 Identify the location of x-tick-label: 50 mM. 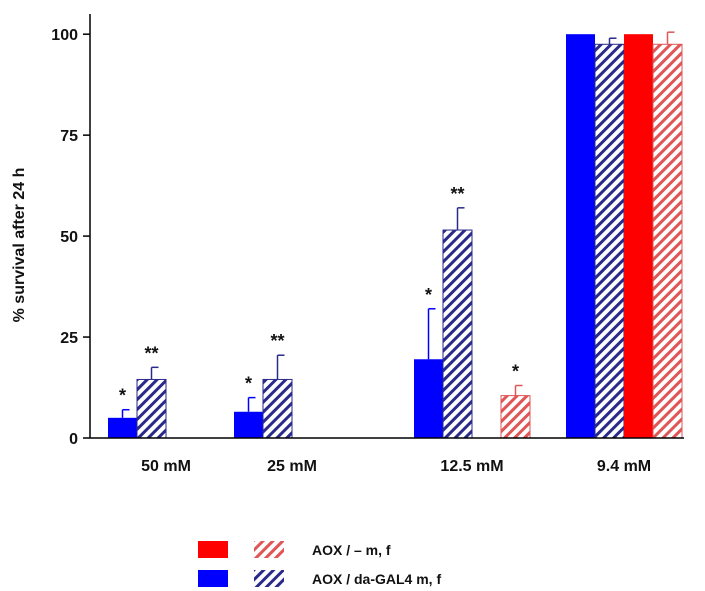
(166, 466).